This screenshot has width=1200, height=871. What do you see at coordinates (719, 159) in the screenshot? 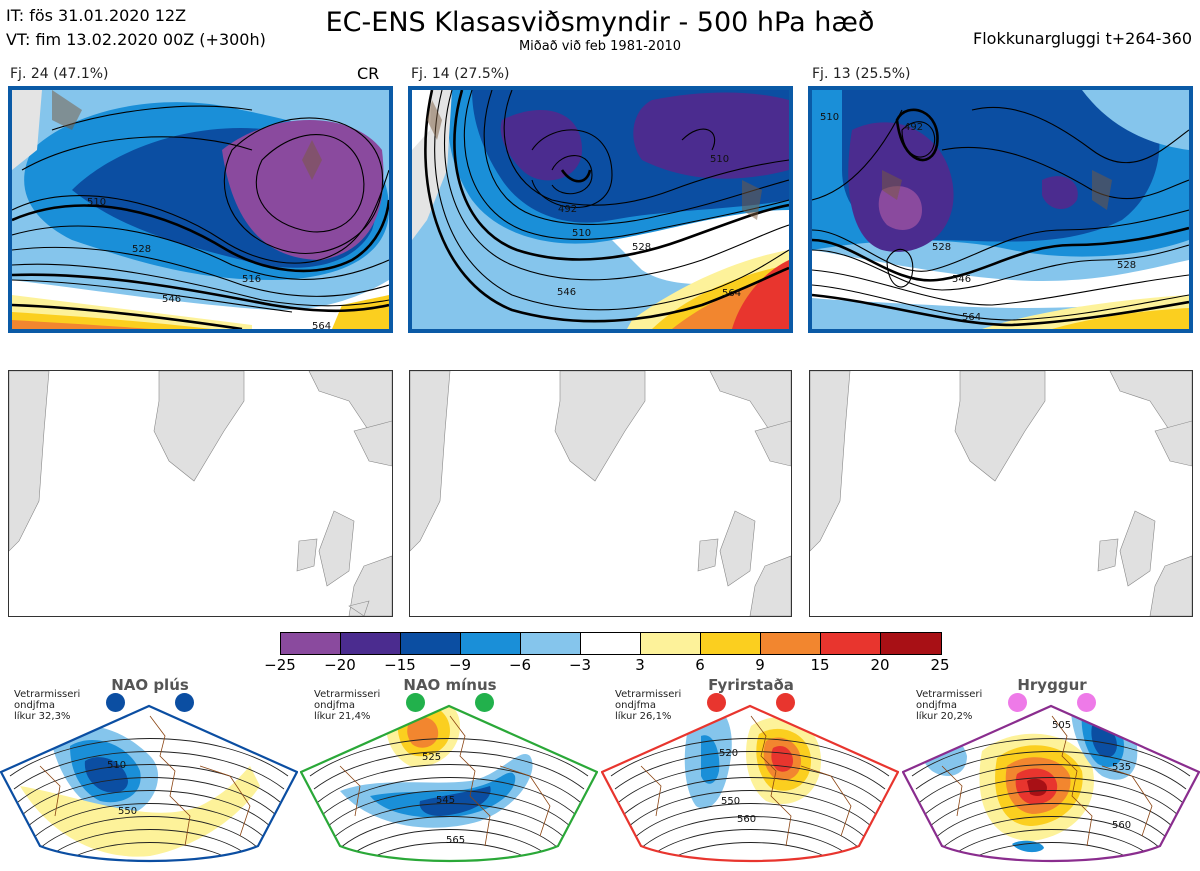
I see `contour-label-510b: 510` at bounding box center [719, 159].